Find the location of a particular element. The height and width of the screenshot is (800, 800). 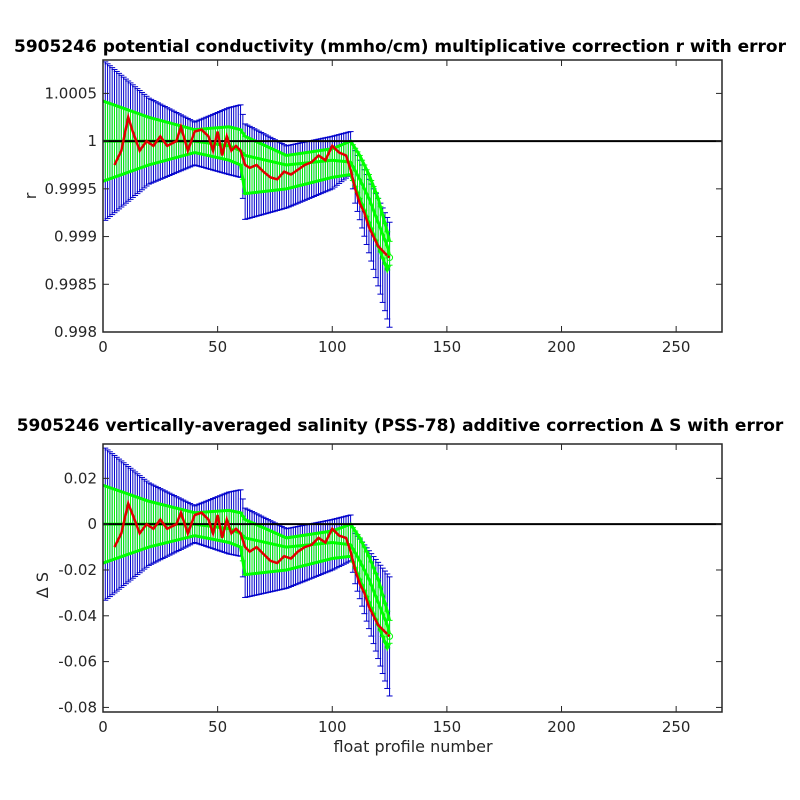

y-tick-label: 0.999 is located at coordinates (75, 237).